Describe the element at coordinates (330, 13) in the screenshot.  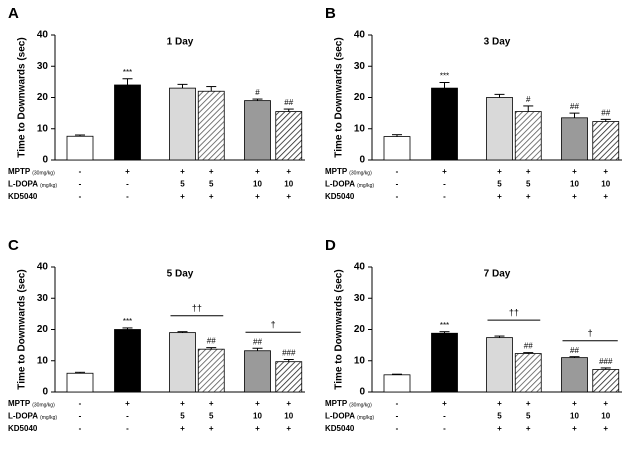
I see `panel-letter: B` at that location.